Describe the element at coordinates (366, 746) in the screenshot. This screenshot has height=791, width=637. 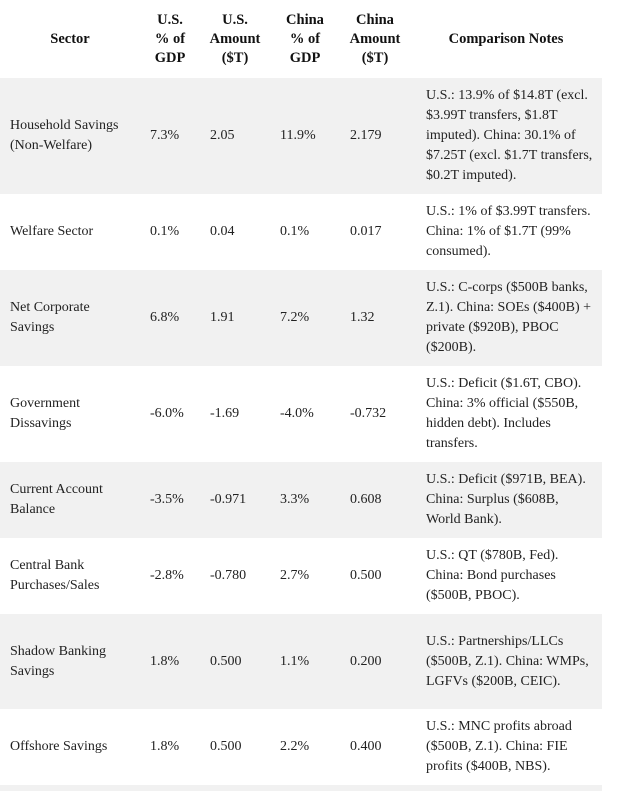
I see `china-amount-cell: 0.400` at that location.